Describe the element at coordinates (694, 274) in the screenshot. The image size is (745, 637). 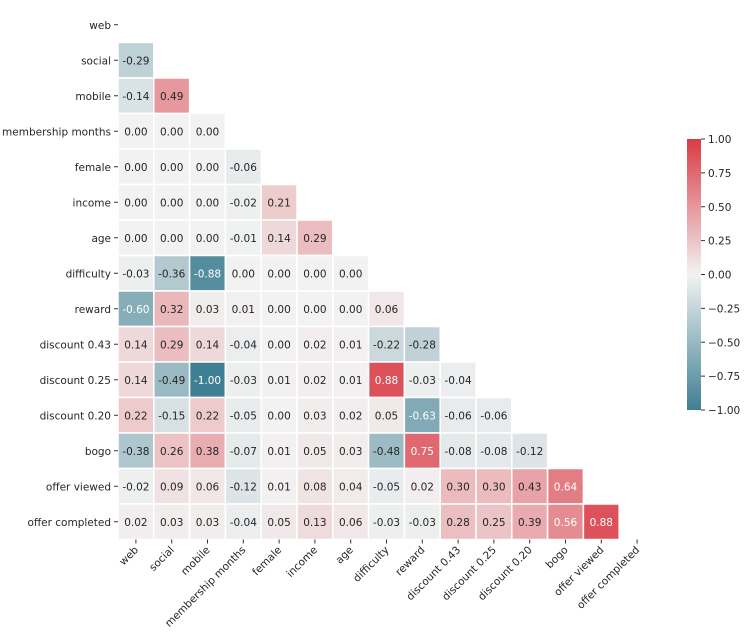
I see `colorbar-gradient` at that location.